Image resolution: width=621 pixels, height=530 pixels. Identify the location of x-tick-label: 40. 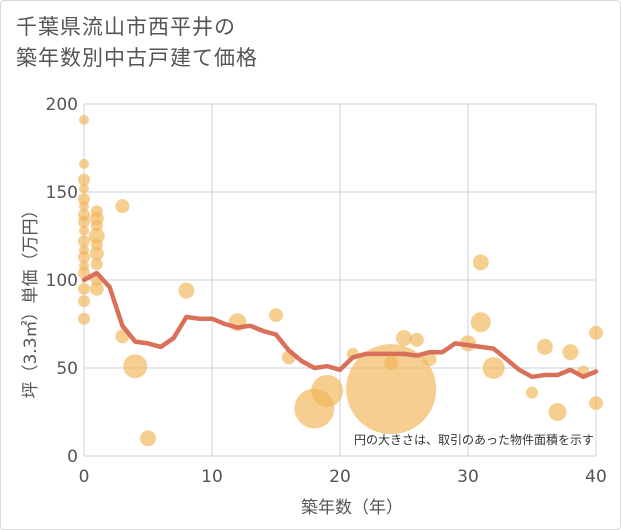
(596, 477).